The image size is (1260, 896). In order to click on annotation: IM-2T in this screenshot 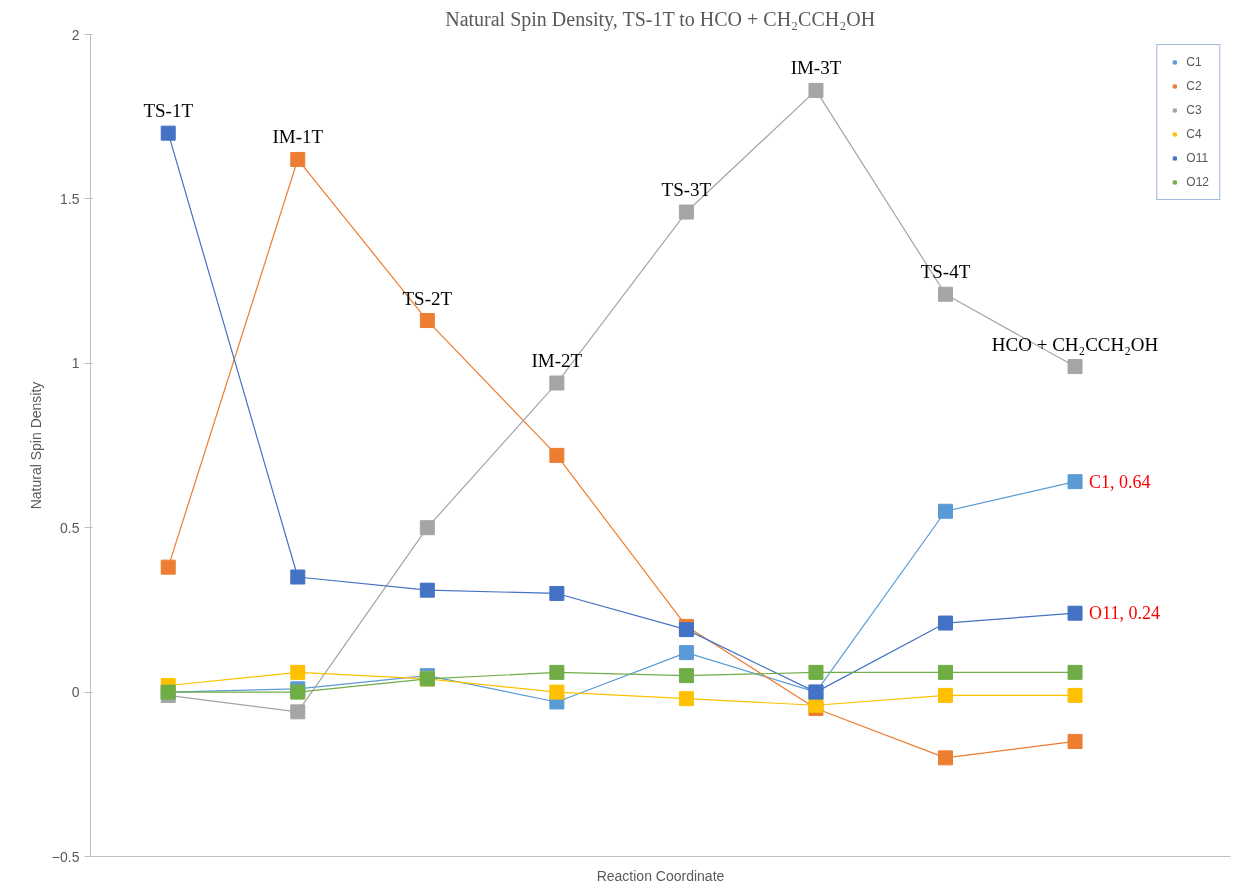, I will do `click(557, 361)`.